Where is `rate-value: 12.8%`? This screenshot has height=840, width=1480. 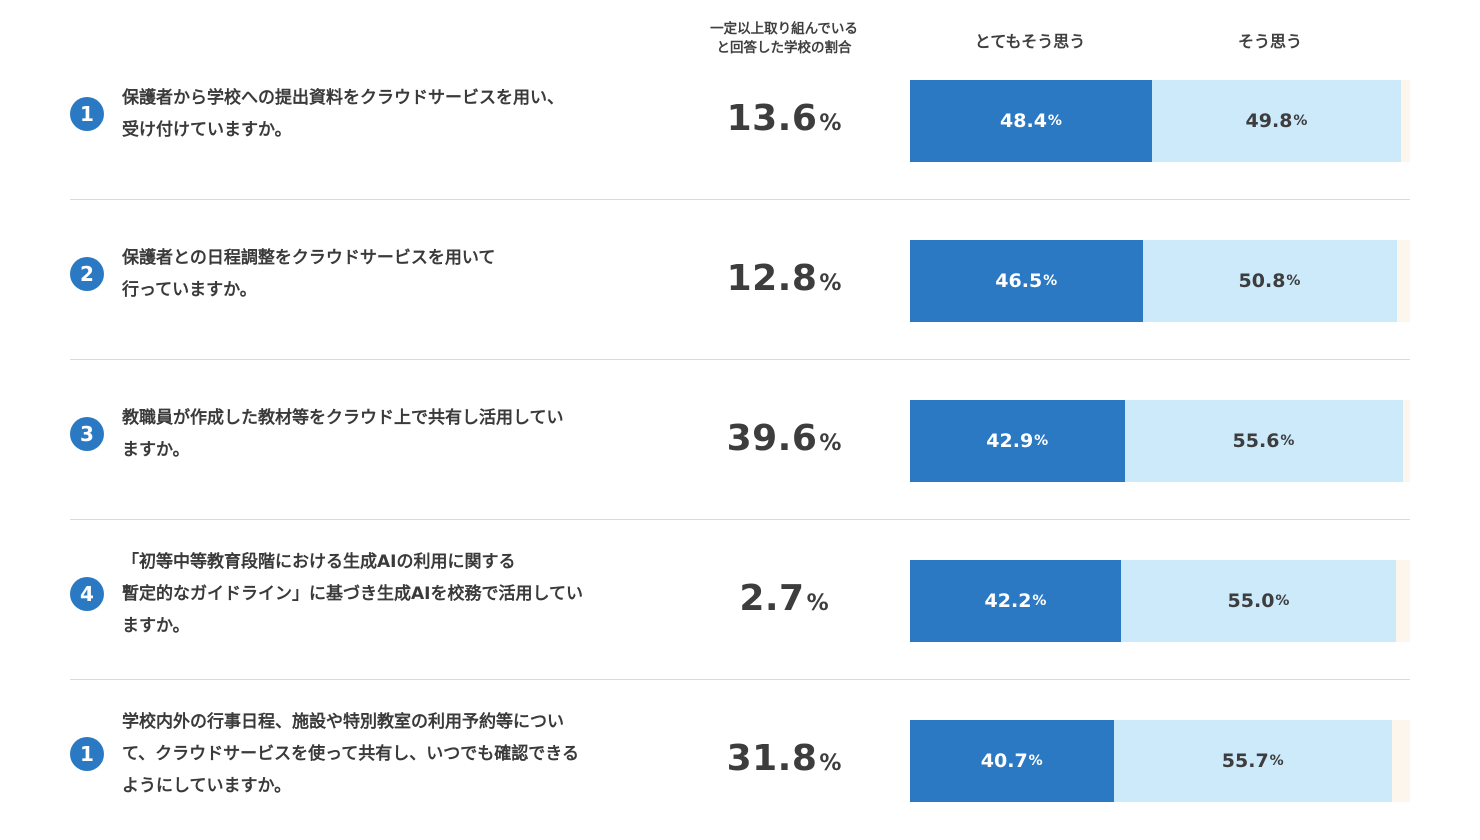 rate-value: 12.8% is located at coordinates (784, 278).